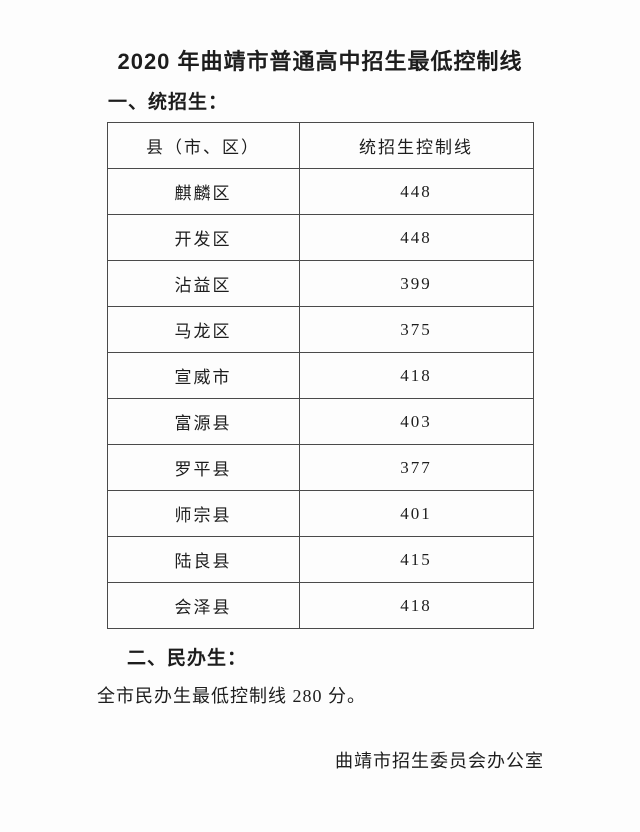 This screenshot has height=832, width=640. I want to click on table-row: 马龙区 375, so click(320, 329).